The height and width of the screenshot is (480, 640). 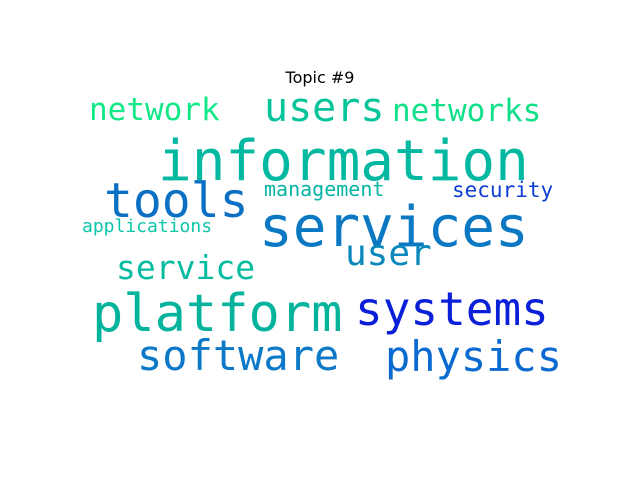 I want to click on word-information: information, so click(x=343, y=161).